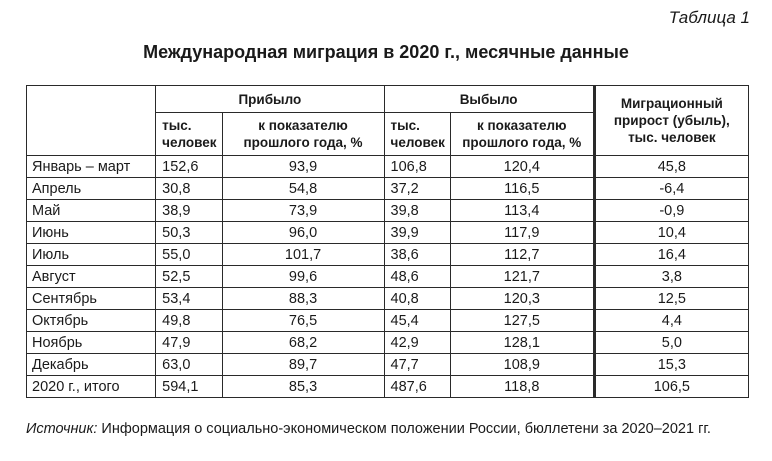  What do you see at coordinates (189, 276) in the screenshot?
I see `cell-arrived-thousands: 52,5` at bounding box center [189, 276].